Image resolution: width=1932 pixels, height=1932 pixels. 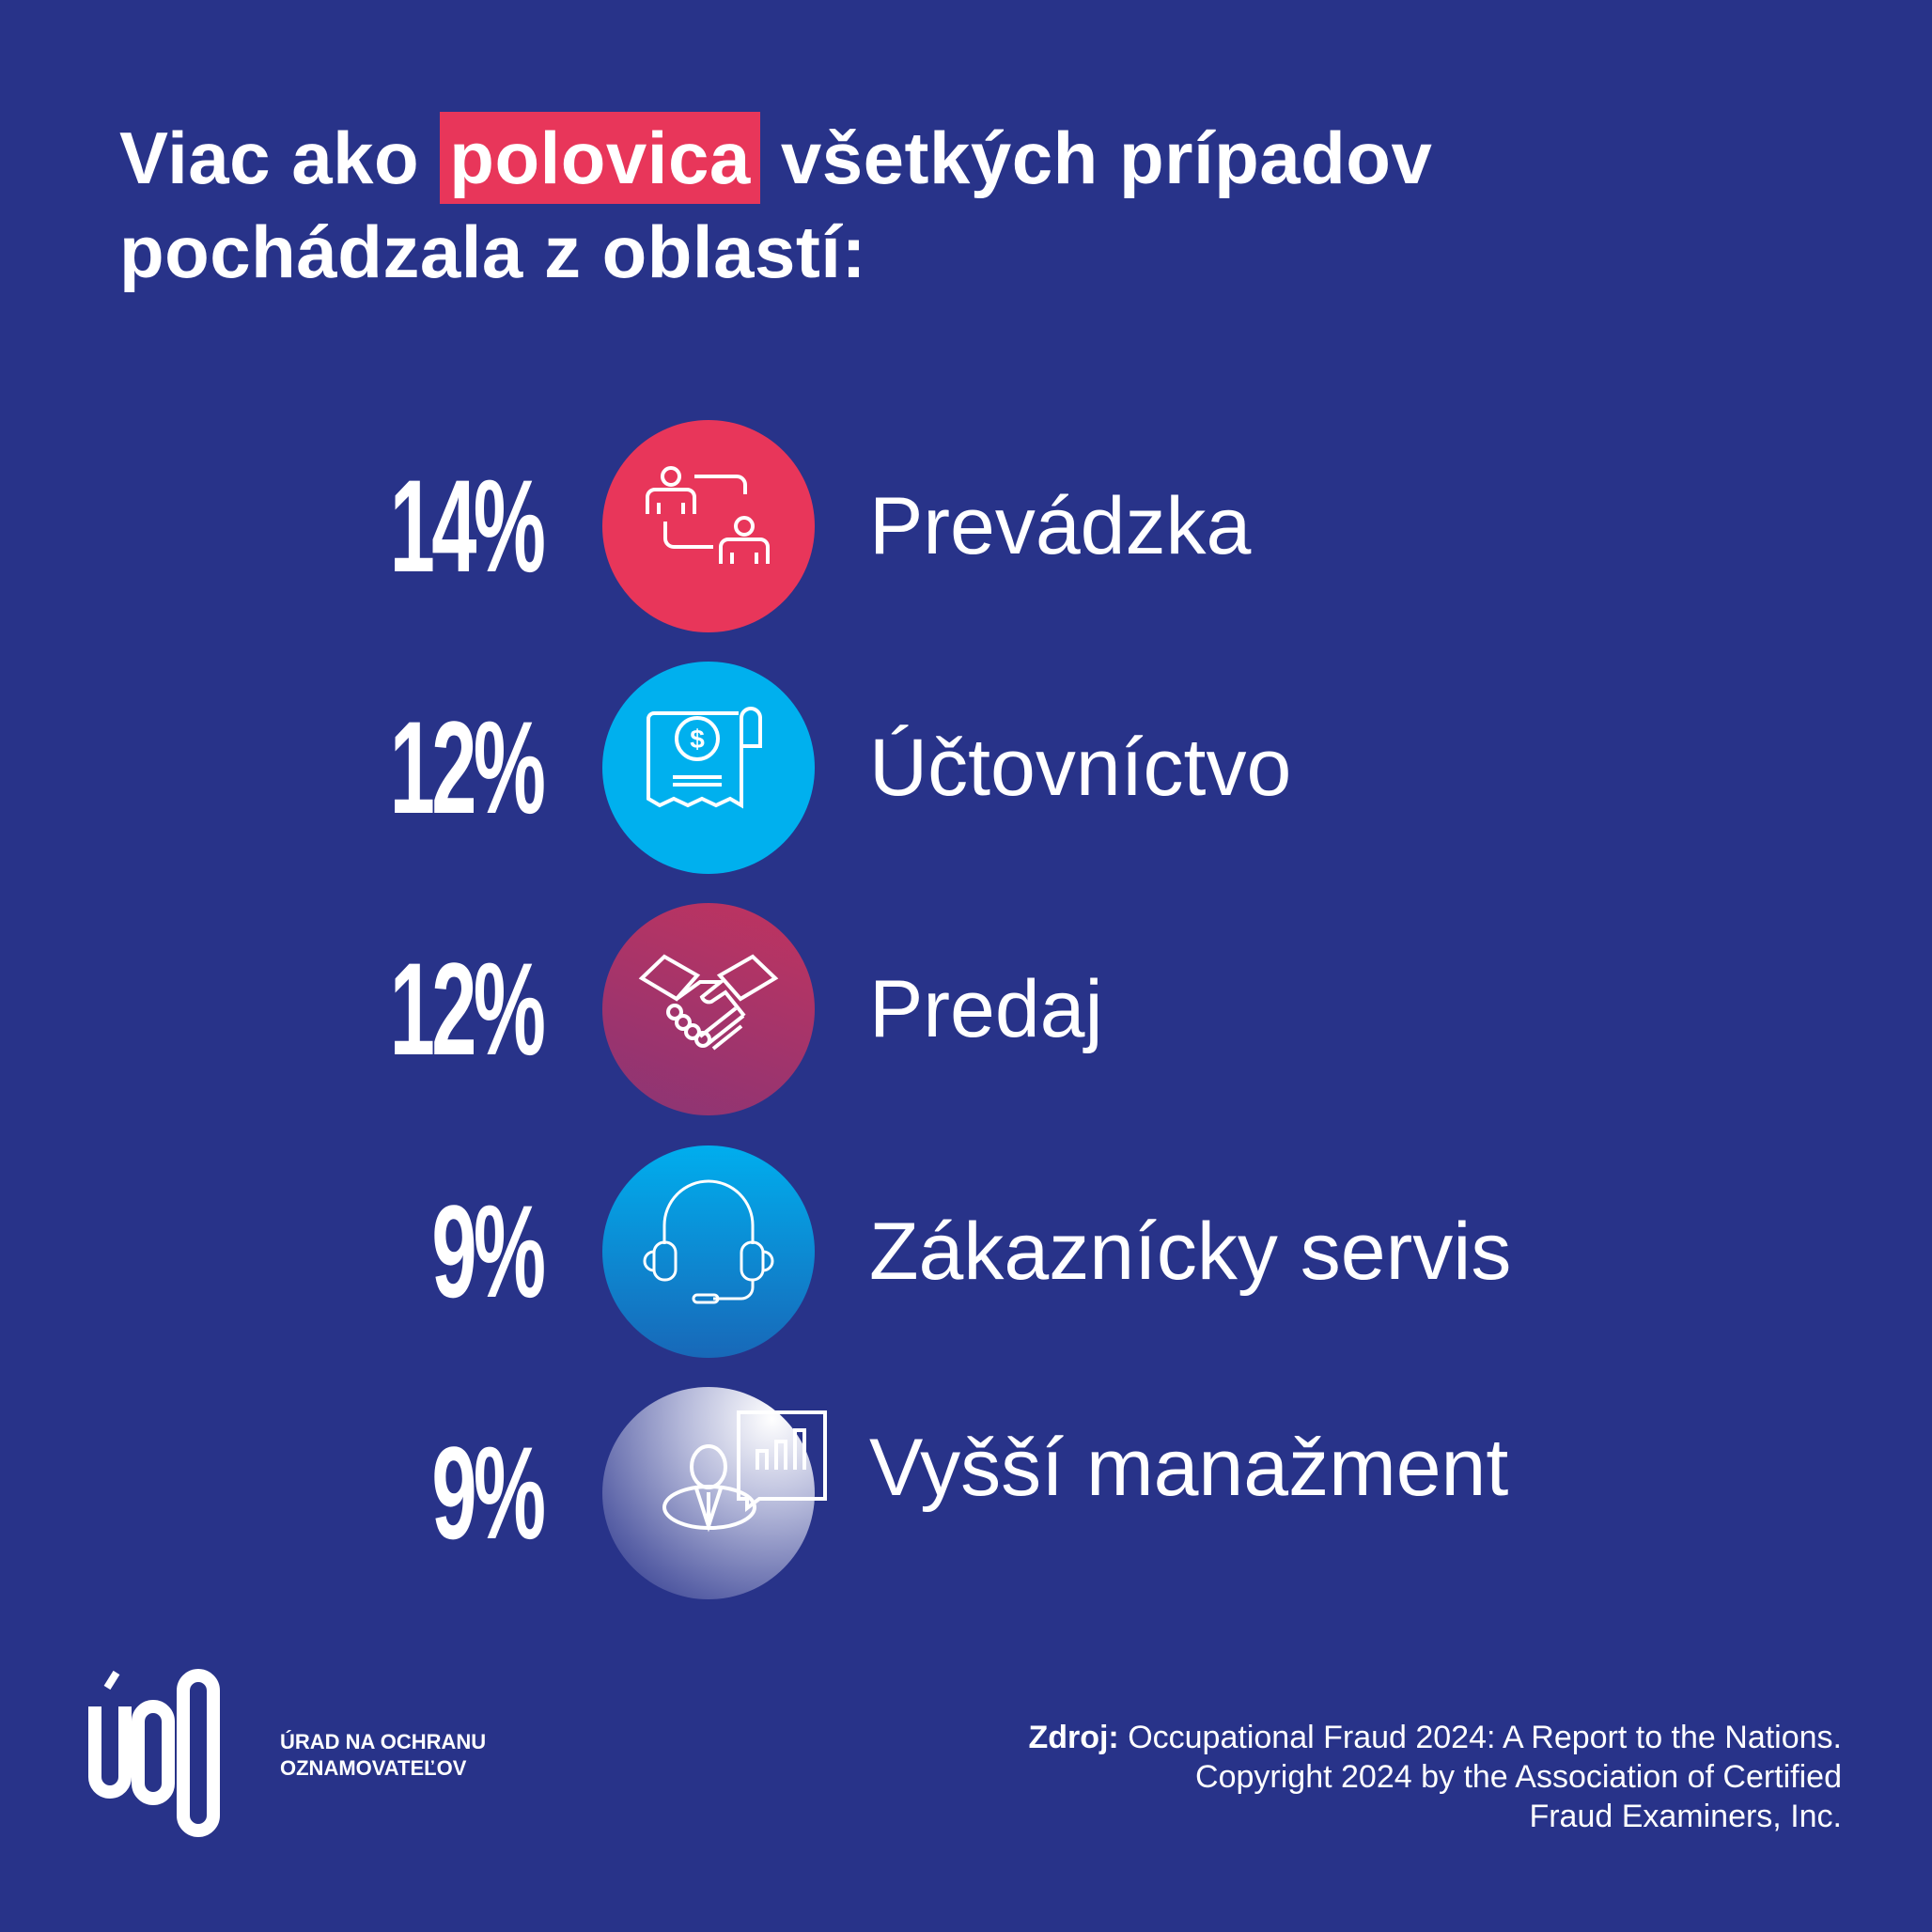 I want to click on list-item: 9% Vyšší manažment, so click(x=966, y=1493).